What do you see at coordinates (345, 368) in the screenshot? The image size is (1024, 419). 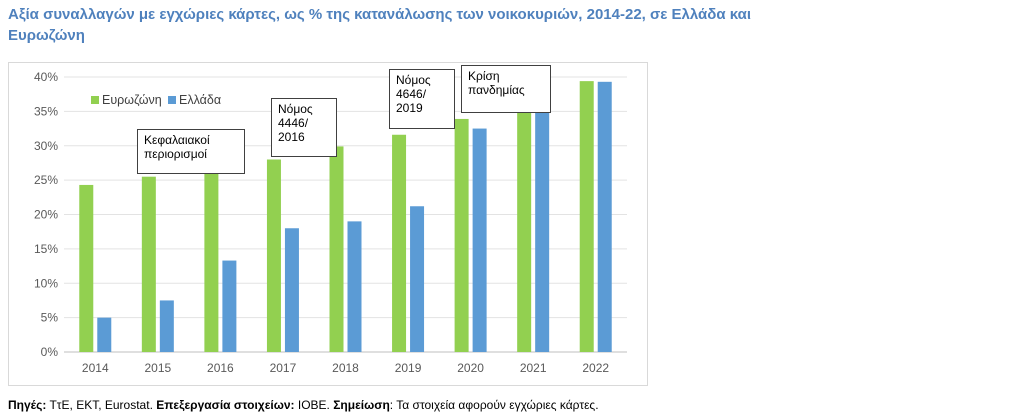 I see `x-tick-label: 2018` at bounding box center [345, 368].